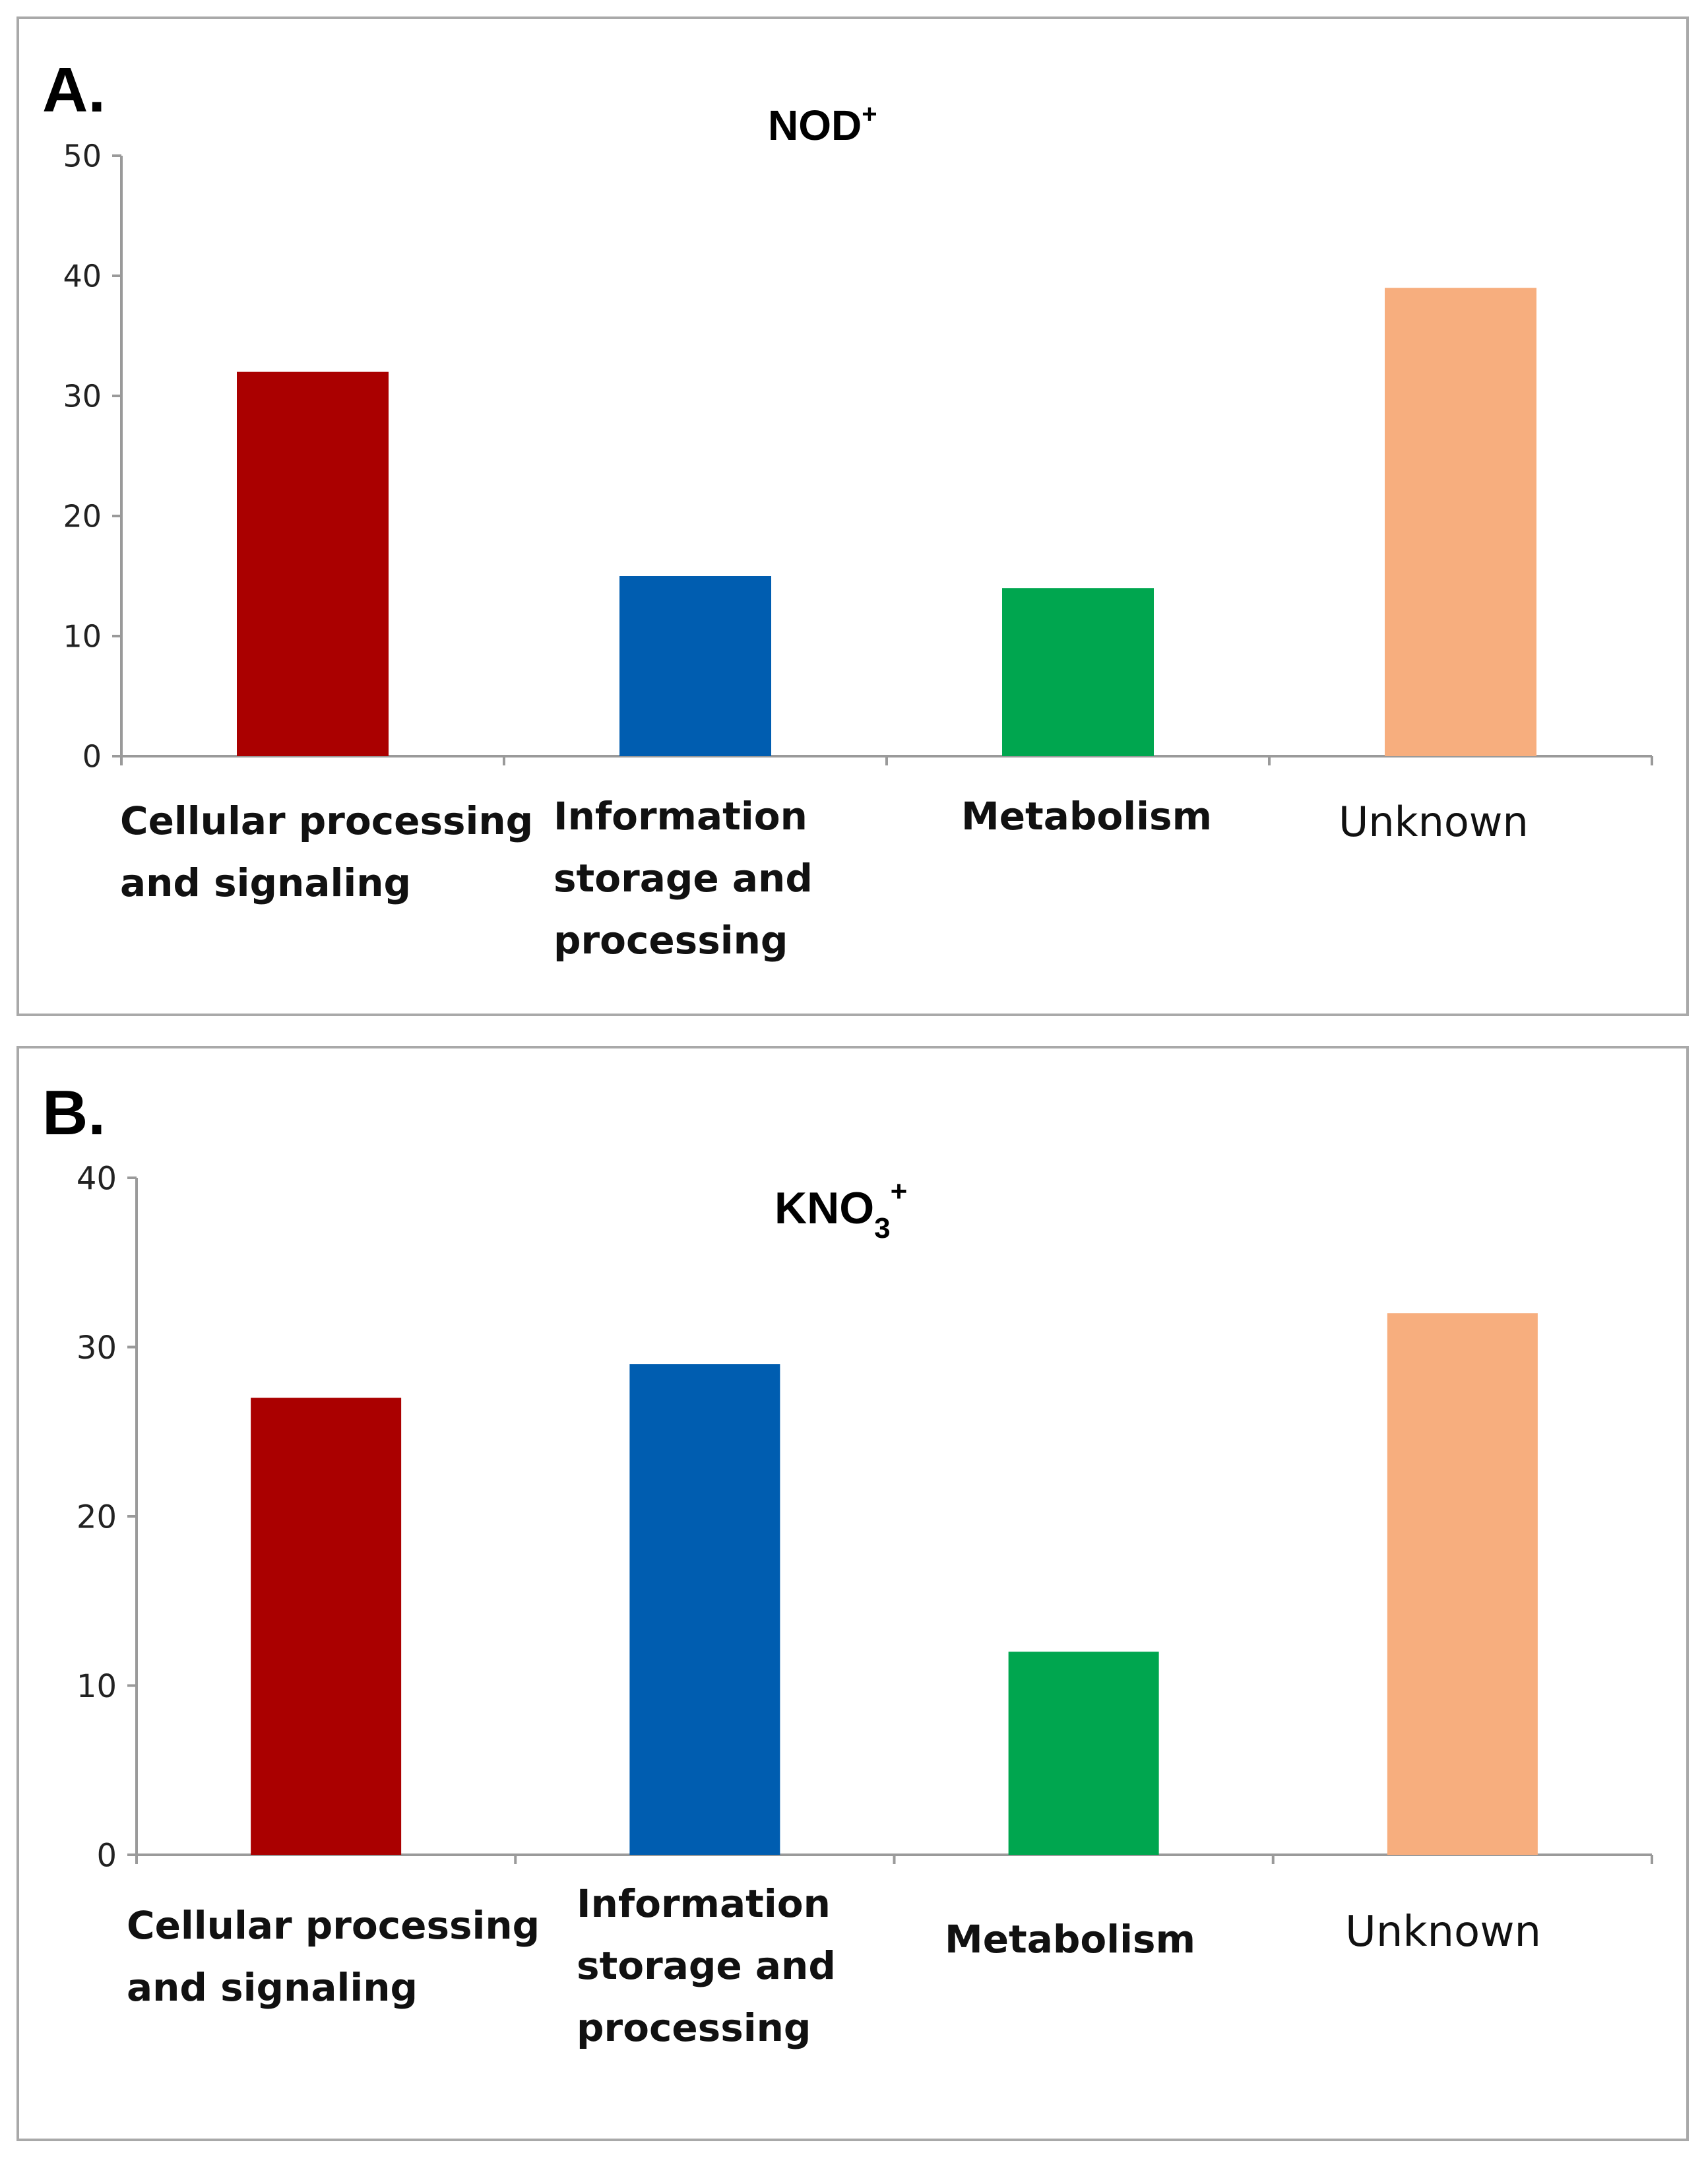  What do you see at coordinates (74, 90) in the screenshot?
I see `panel-label-a: A.` at bounding box center [74, 90].